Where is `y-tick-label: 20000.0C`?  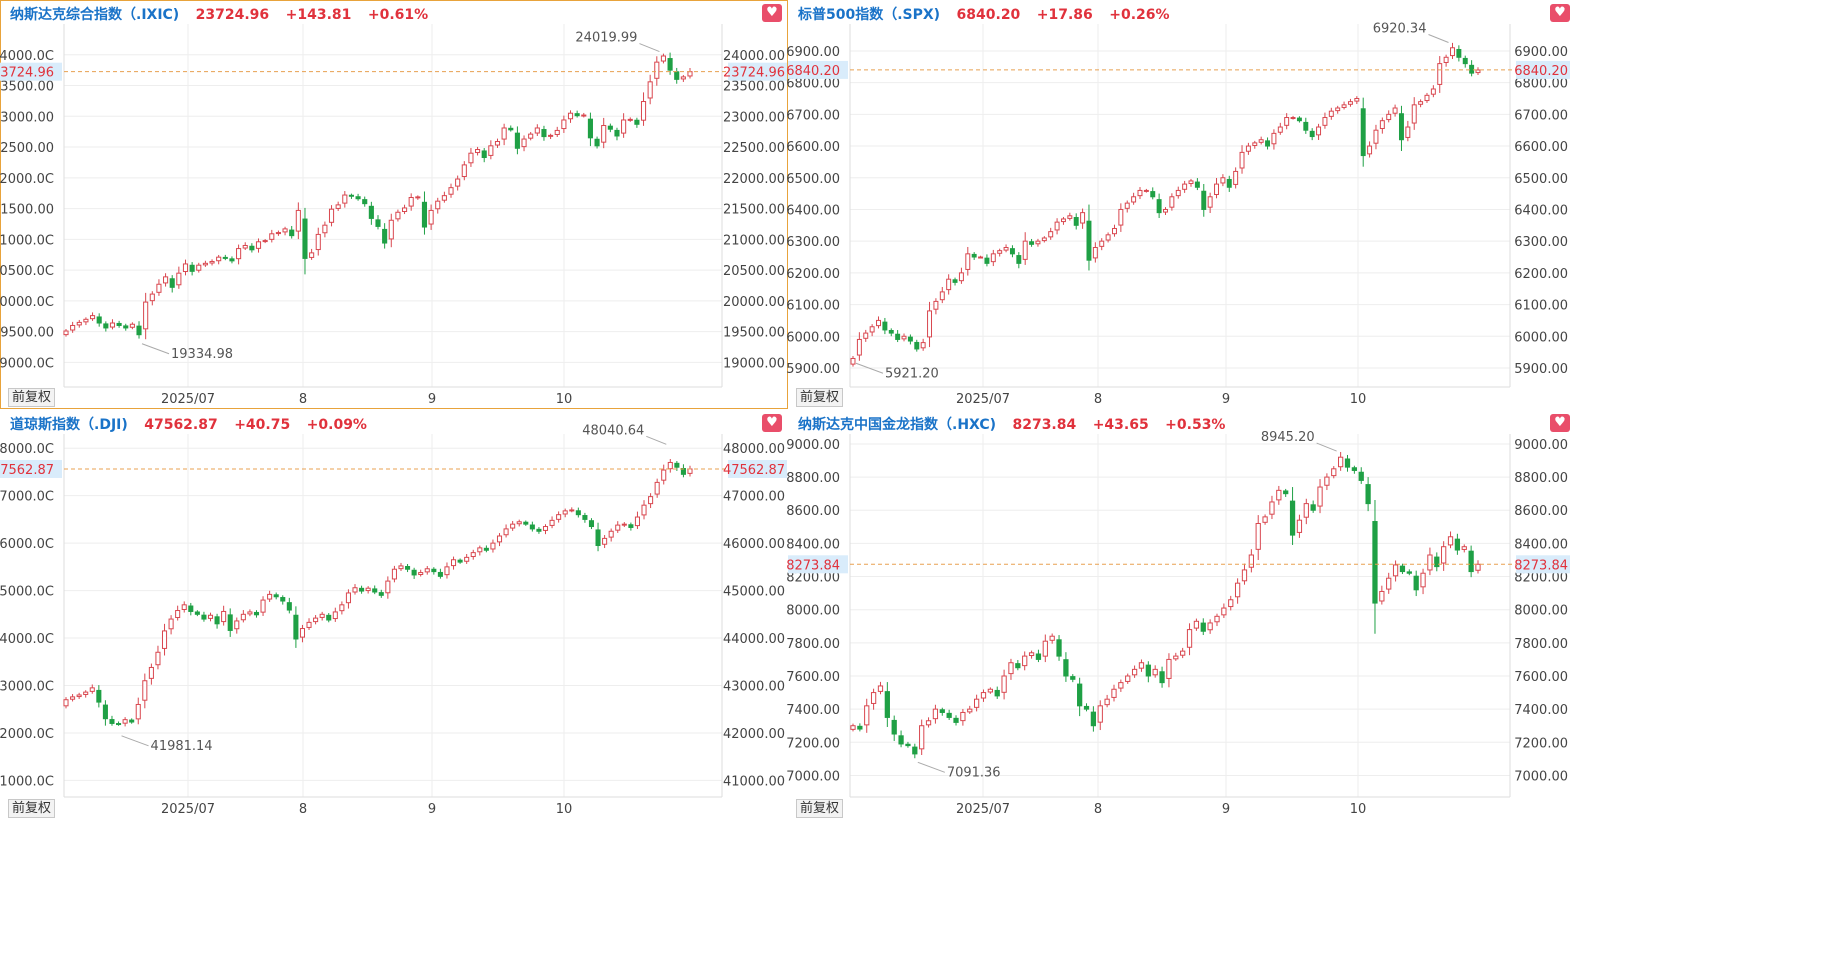
y-tick-label: 20000.0C is located at coordinates (27, 302).